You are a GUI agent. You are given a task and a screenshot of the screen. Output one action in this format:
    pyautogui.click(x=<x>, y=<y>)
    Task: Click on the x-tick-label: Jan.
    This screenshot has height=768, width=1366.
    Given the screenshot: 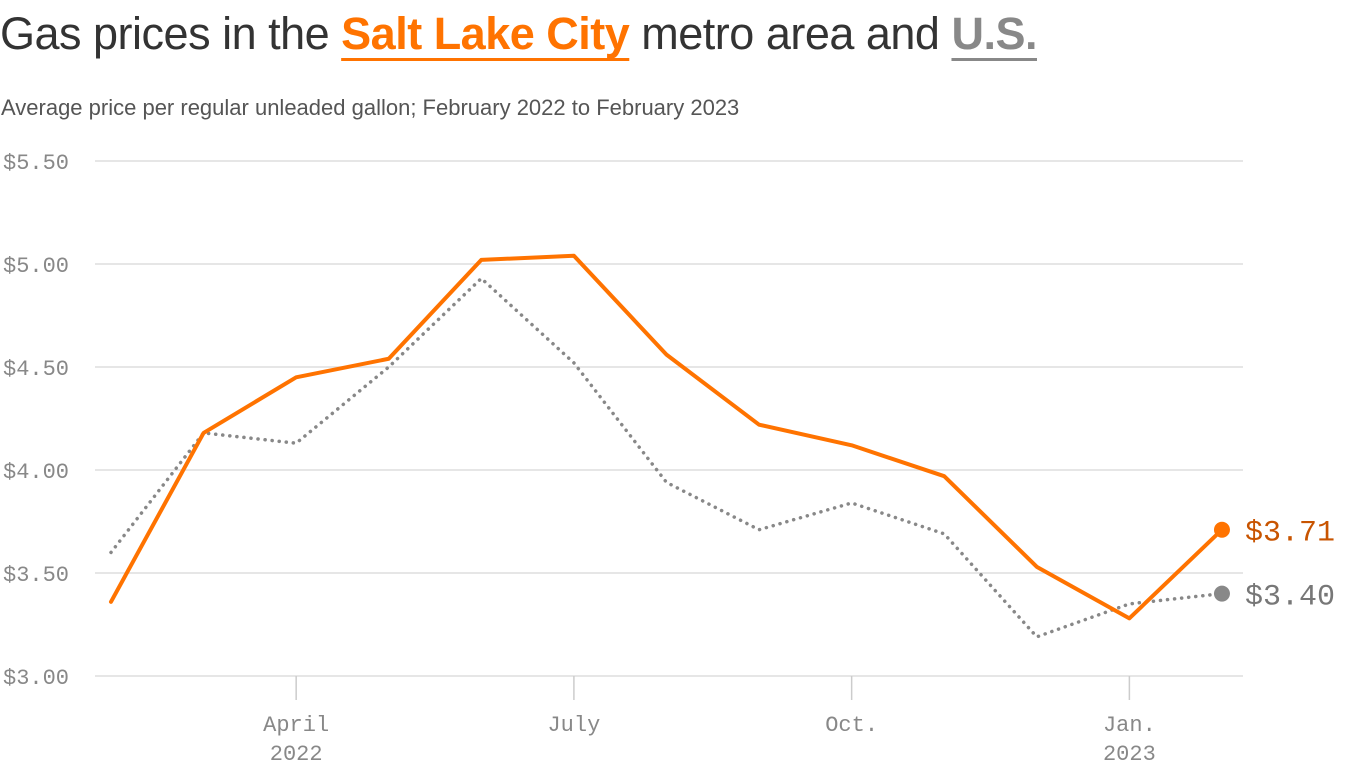 What is the action you would take?
    pyautogui.click(x=1129, y=725)
    